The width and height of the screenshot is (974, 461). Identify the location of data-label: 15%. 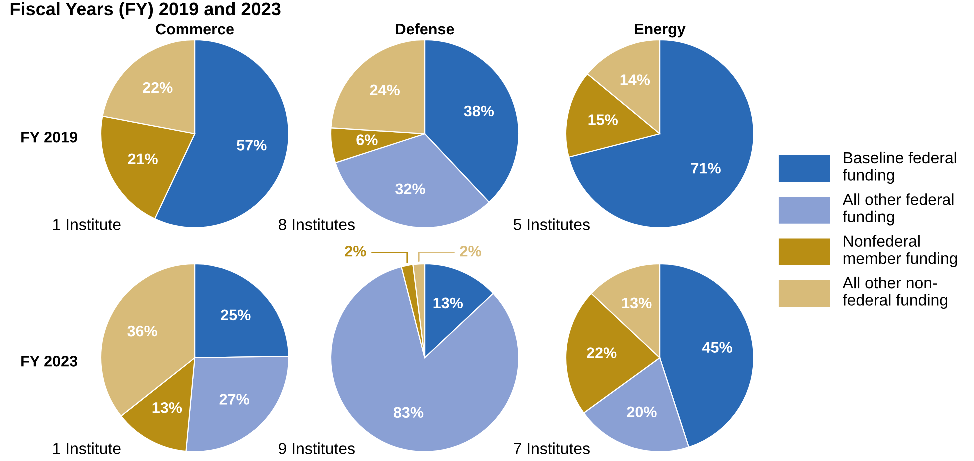
(603, 120).